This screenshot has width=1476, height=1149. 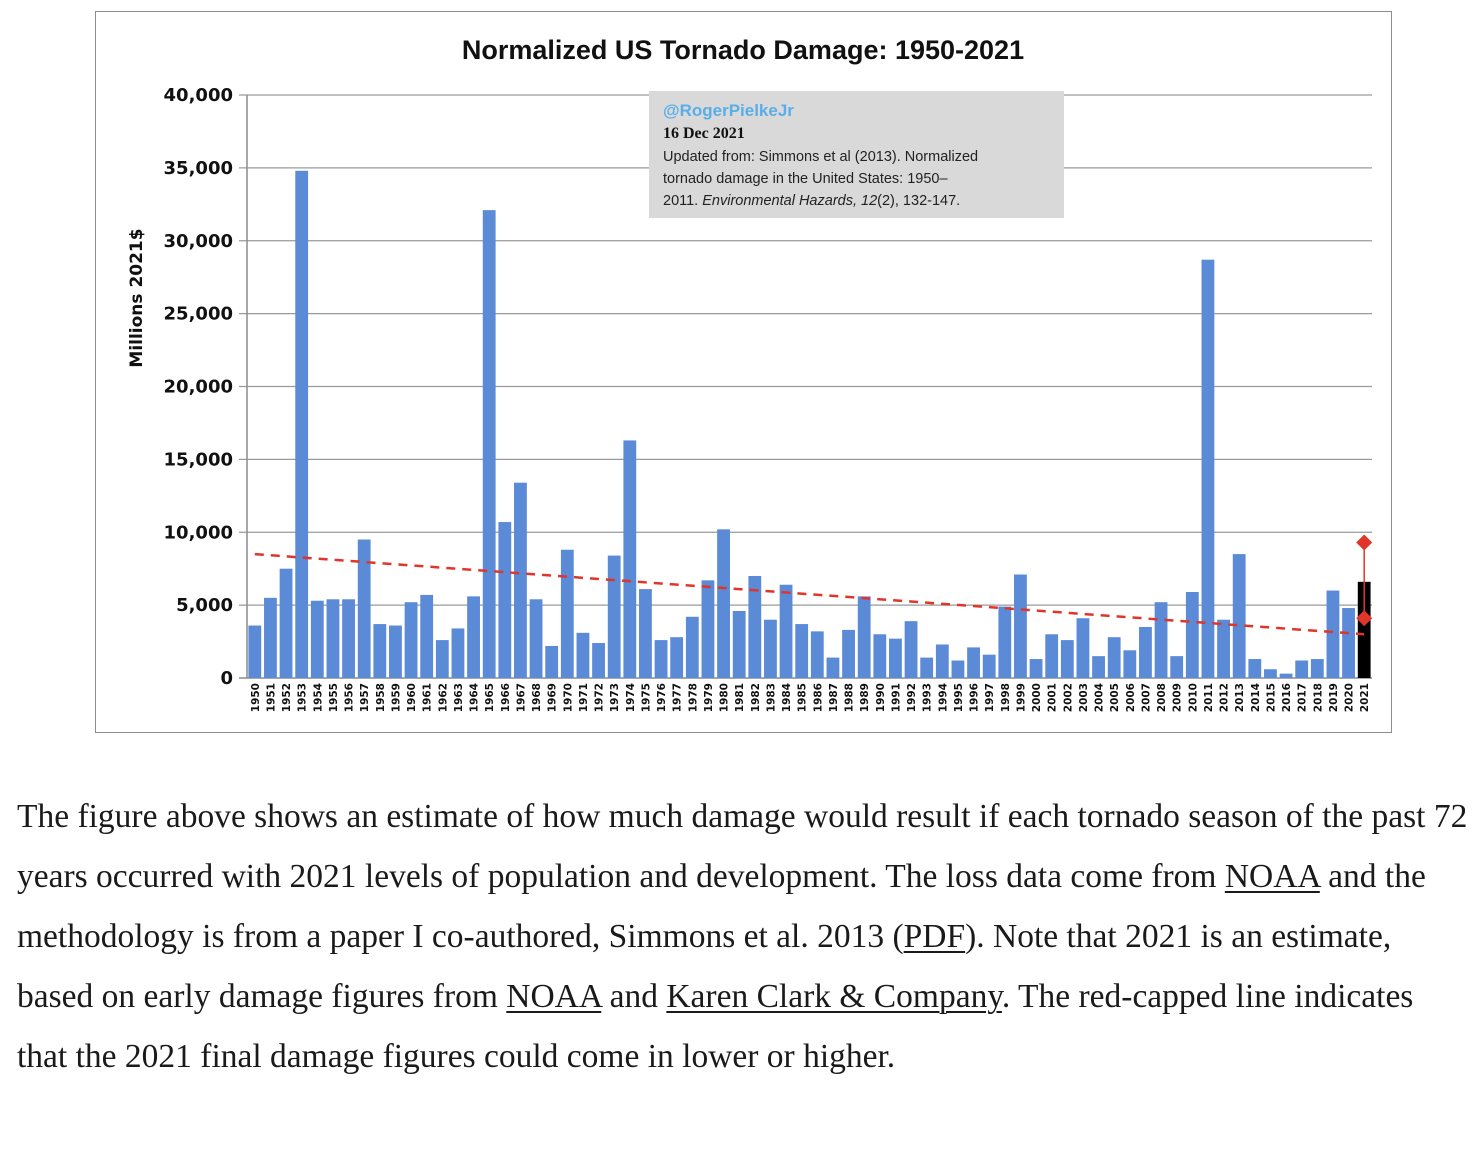 I want to click on x-tick-label: 2014, so click(x=1256, y=697).